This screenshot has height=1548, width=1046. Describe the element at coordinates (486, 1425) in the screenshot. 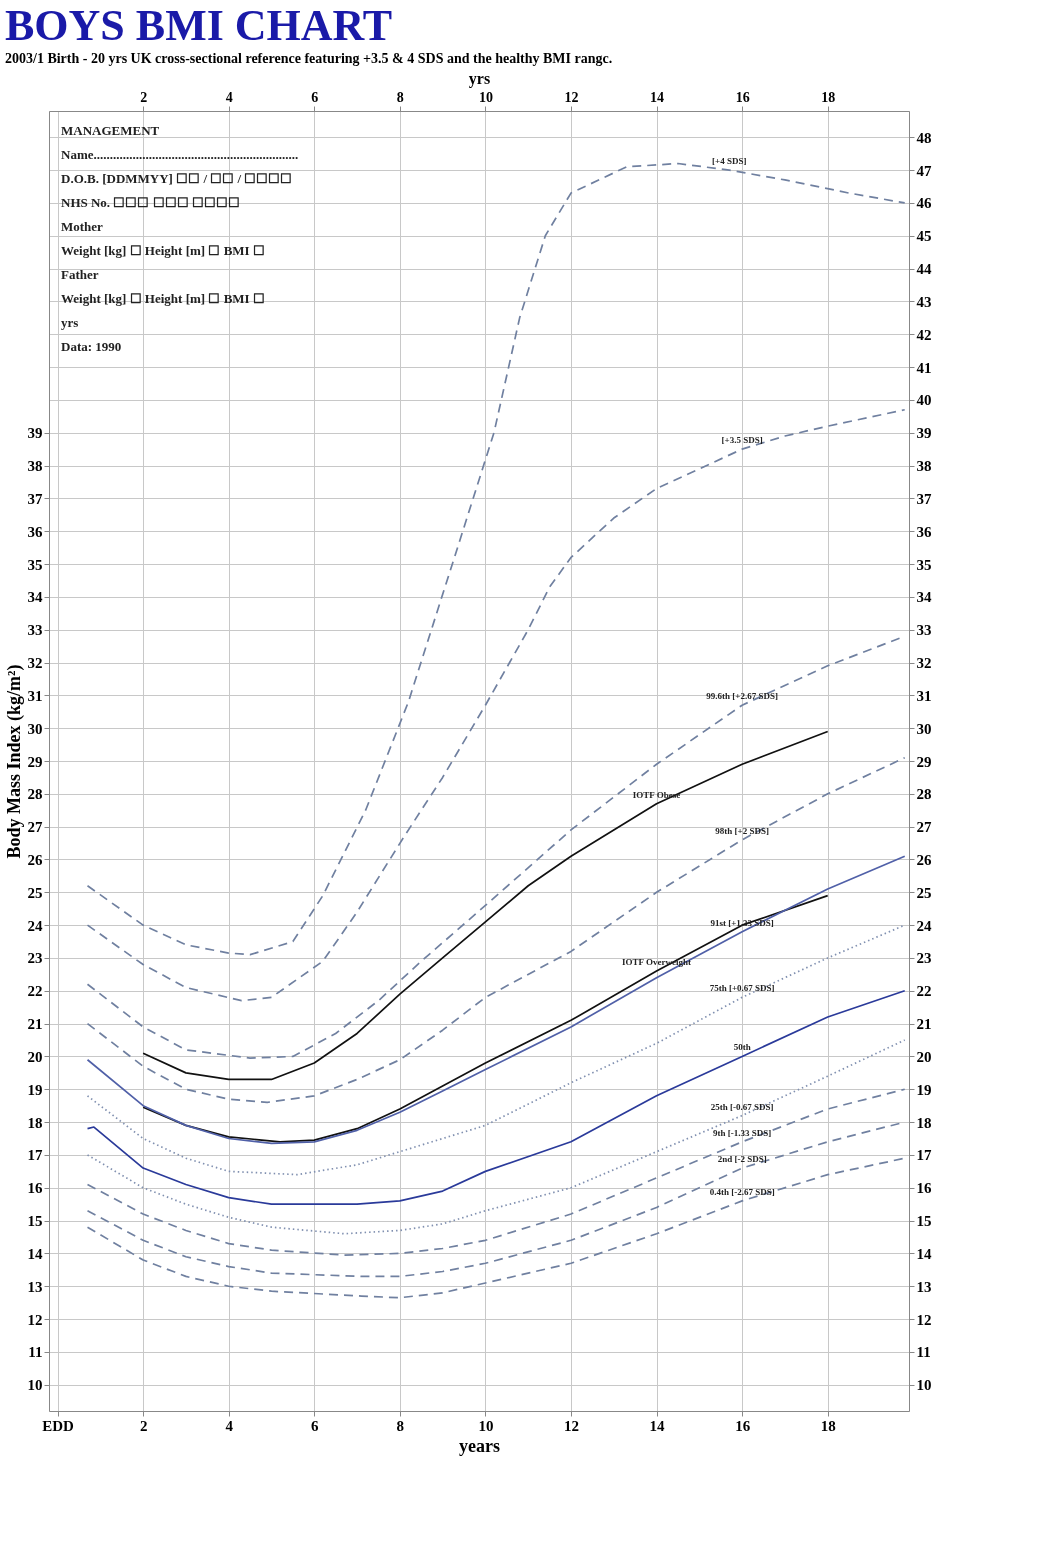

I see `x-tick-label: 10` at that location.